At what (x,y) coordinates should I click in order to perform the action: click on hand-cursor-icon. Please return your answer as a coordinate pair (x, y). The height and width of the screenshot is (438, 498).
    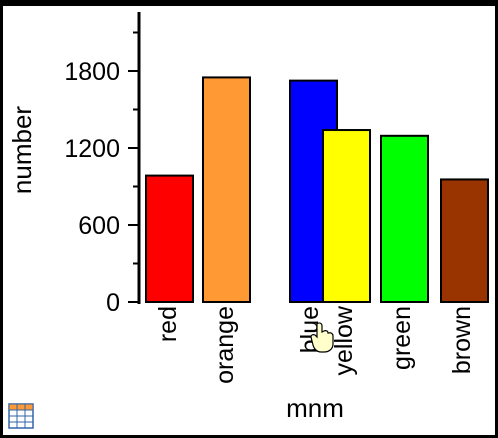
    Looking at the image, I should click on (322, 337).